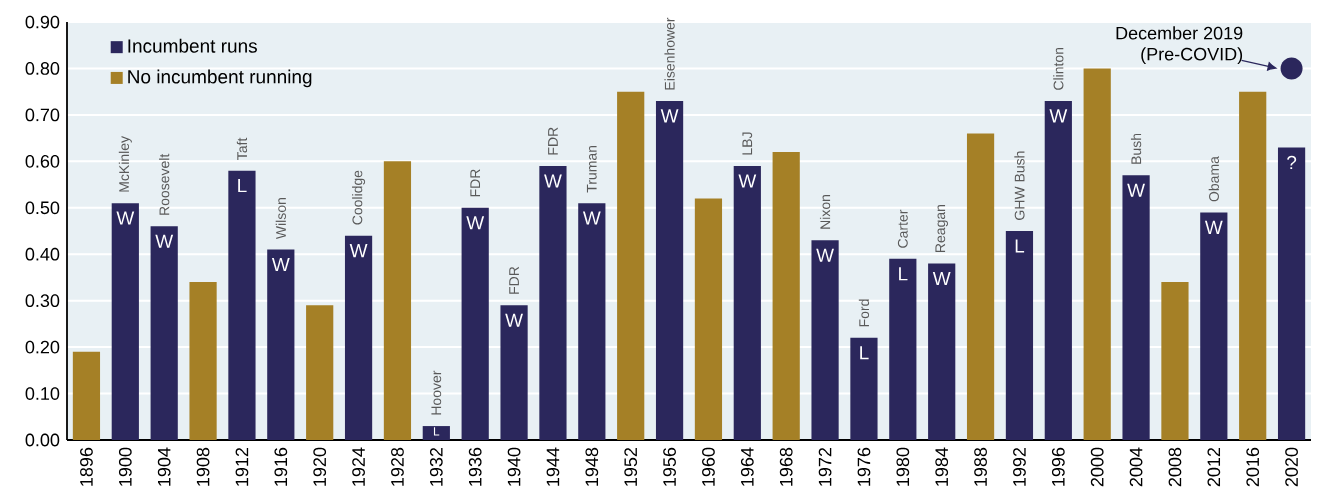 This screenshot has height=498, width=1317. Describe the element at coordinates (42, 254) in the screenshot. I see `y-tick-label: 0.40` at that location.